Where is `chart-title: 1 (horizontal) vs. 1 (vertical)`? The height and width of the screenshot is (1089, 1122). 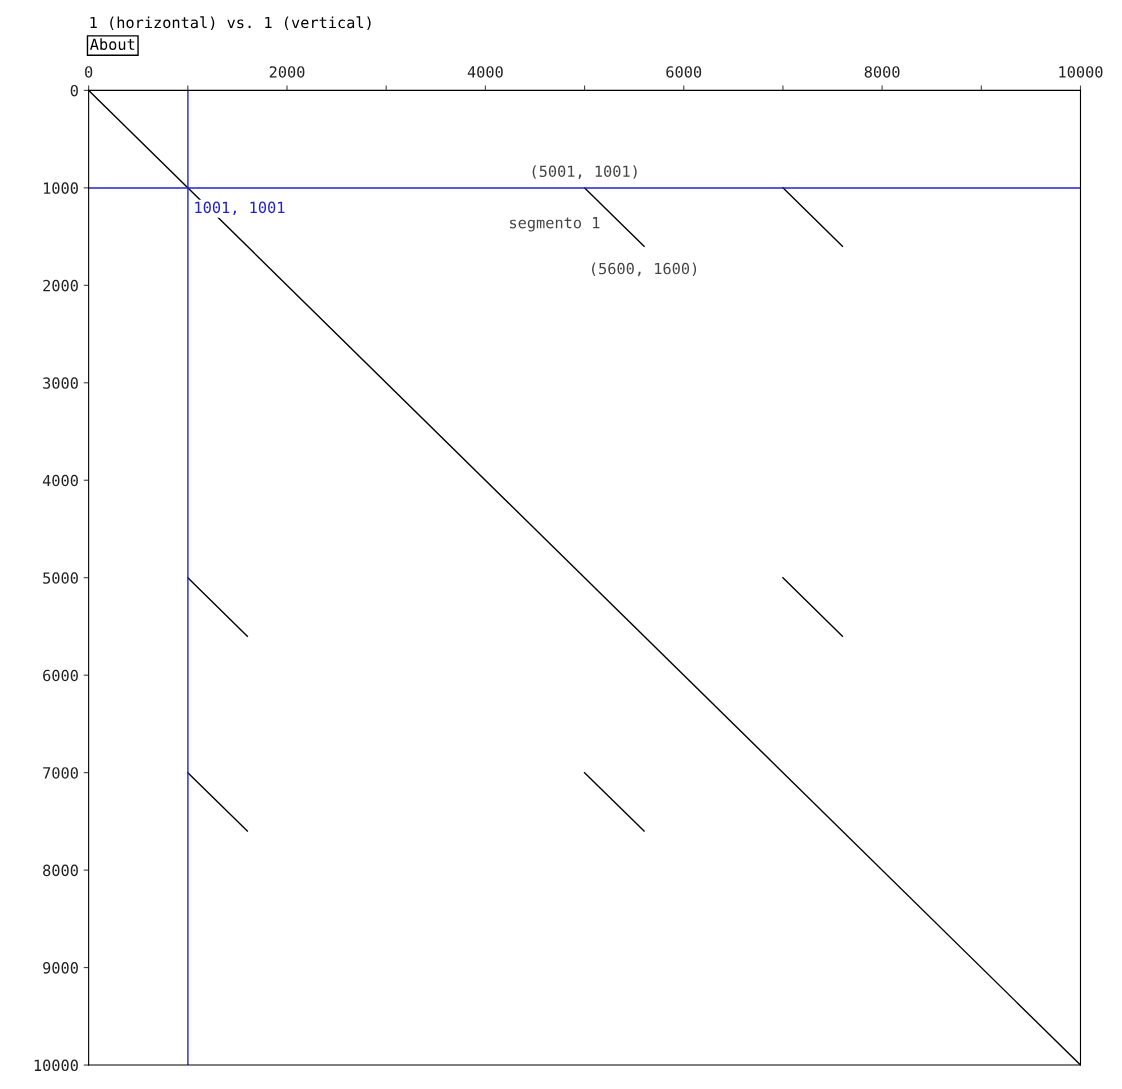
chart-title: 1 (horizontal) vs. 1 (vertical) is located at coordinates (230, 23).